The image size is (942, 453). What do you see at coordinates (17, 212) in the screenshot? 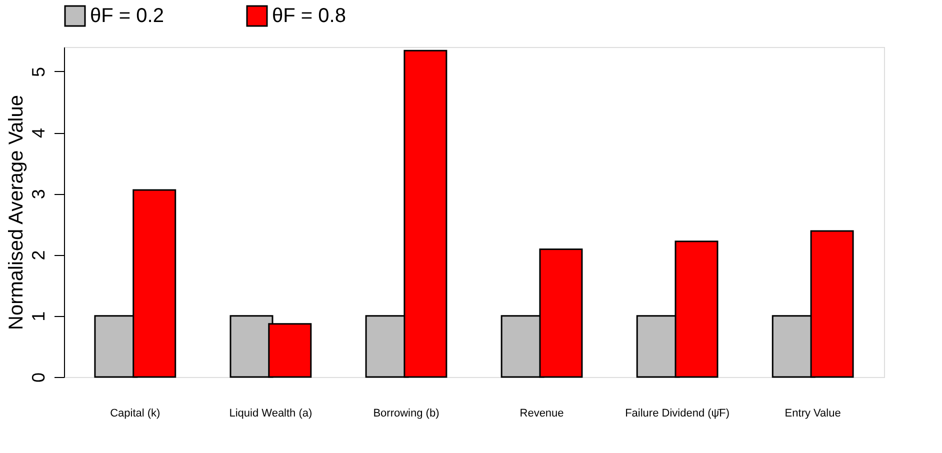
I see `y-axis-title: Normalised Average Value` at bounding box center [17, 212].